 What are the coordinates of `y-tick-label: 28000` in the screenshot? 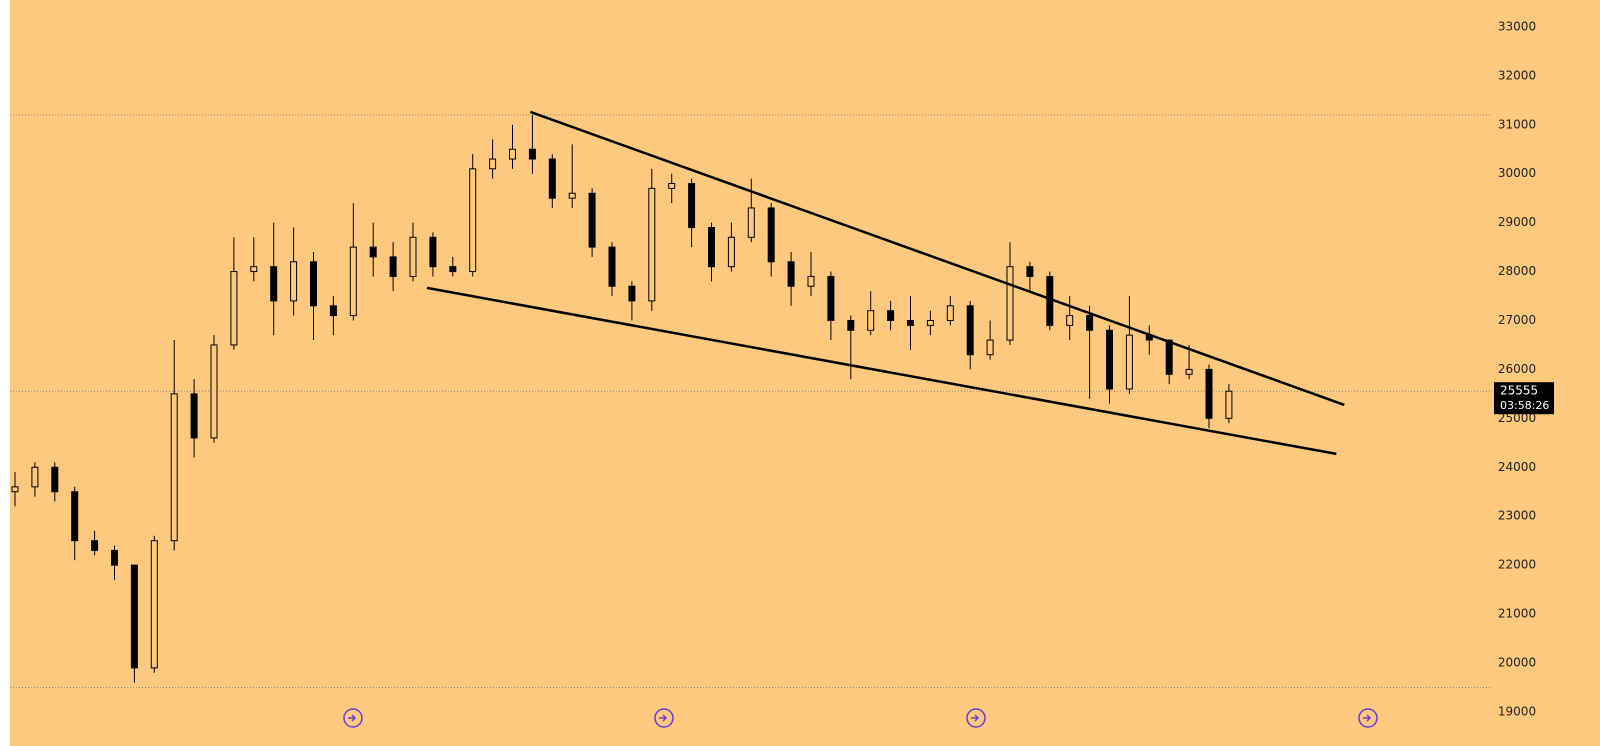 It's located at (1517, 271).